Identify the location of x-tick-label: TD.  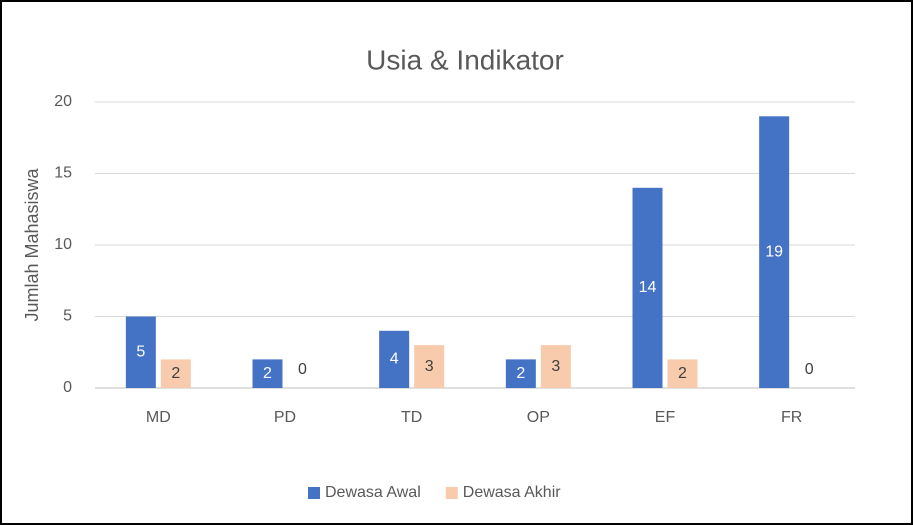
(411, 417).